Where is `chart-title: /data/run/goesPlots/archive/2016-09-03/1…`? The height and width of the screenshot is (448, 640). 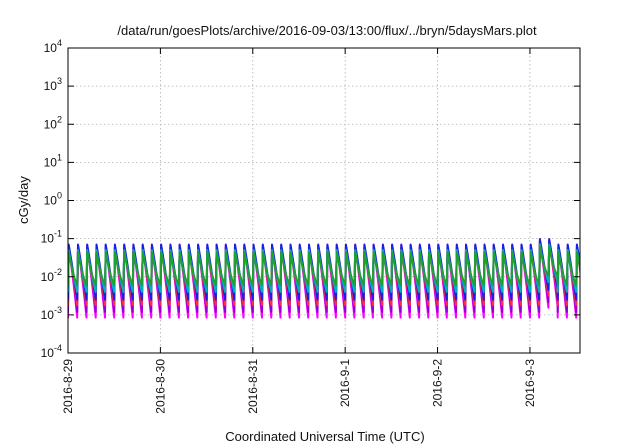
chart-title: /data/run/goesPlots/archive/2016-09-03/1… is located at coordinates (327, 30).